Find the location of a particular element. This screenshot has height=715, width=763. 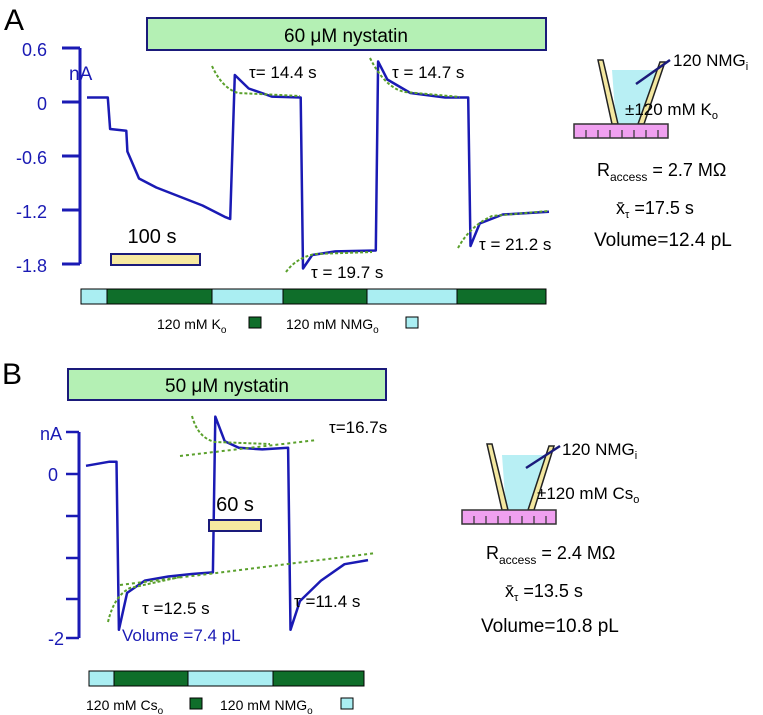

tau-label-a: τ = 14.7 s is located at coordinates (428, 72).